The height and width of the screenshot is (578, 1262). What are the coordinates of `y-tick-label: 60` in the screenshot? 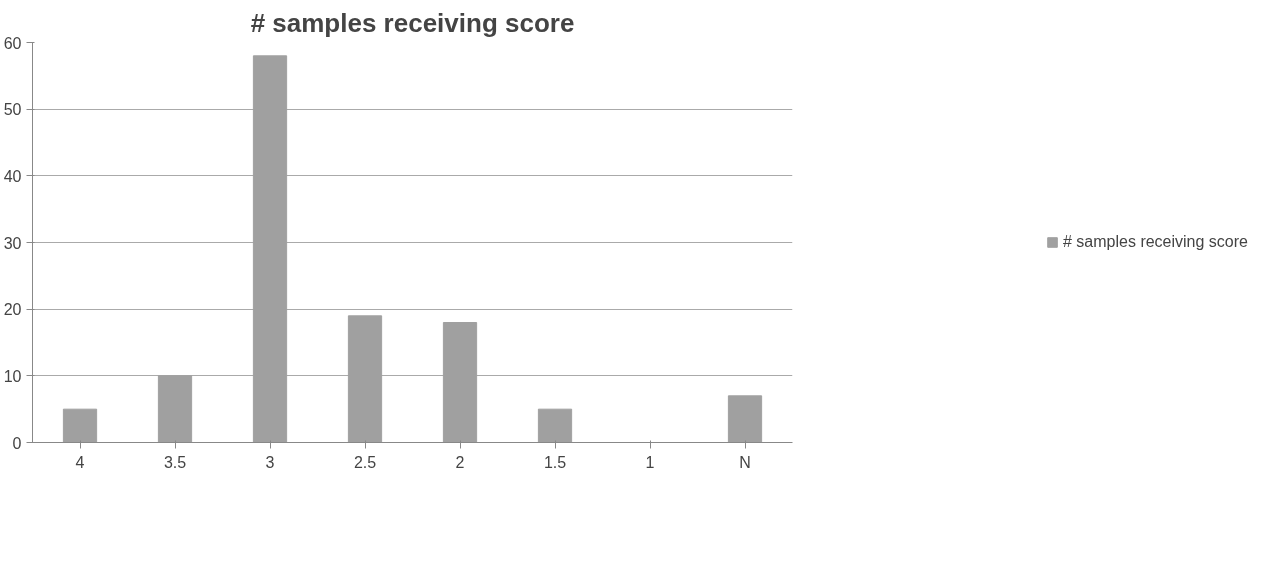 It's located at (12, 43).